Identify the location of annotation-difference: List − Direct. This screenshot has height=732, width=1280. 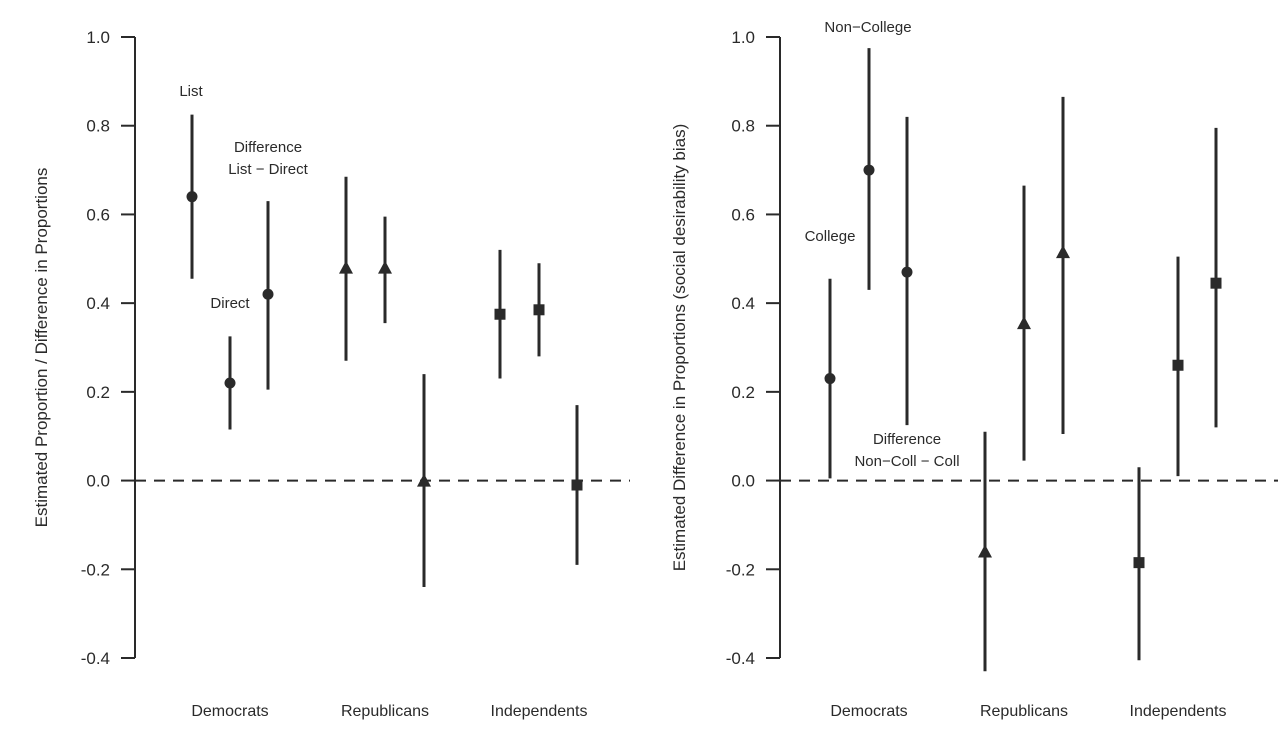
(268, 169).